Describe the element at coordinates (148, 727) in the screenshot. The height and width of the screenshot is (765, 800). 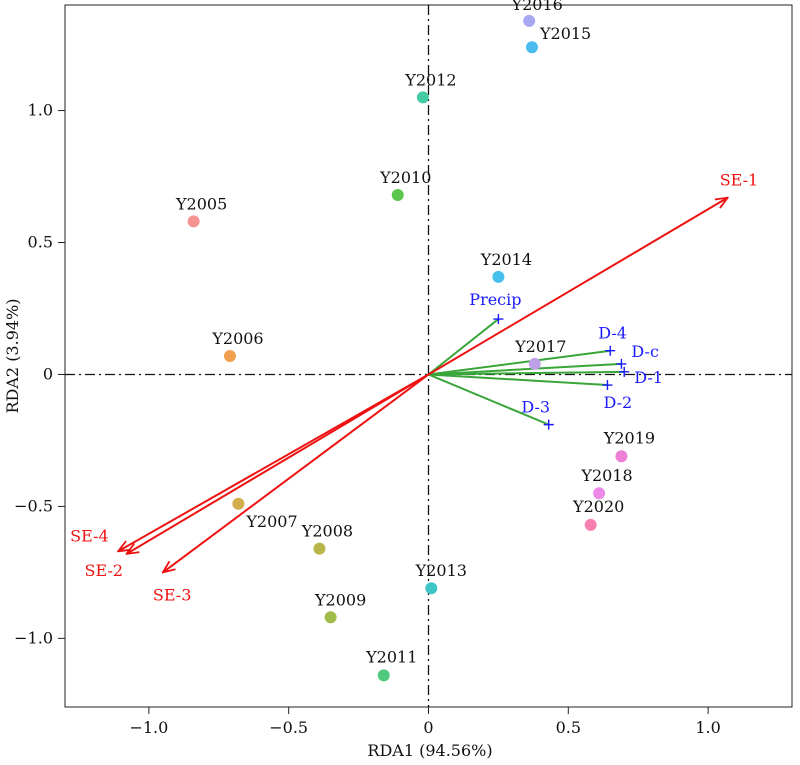
I see `x-tick-label: −1.0` at that location.